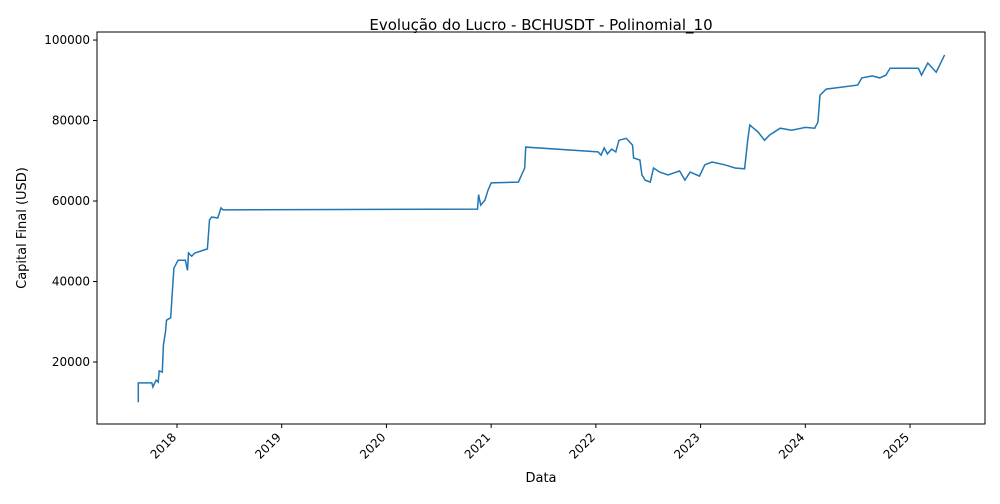 This screenshot has width=1000, height=504. Describe the element at coordinates (581, 445) in the screenshot. I see `x-tick-label: 2022` at that location.